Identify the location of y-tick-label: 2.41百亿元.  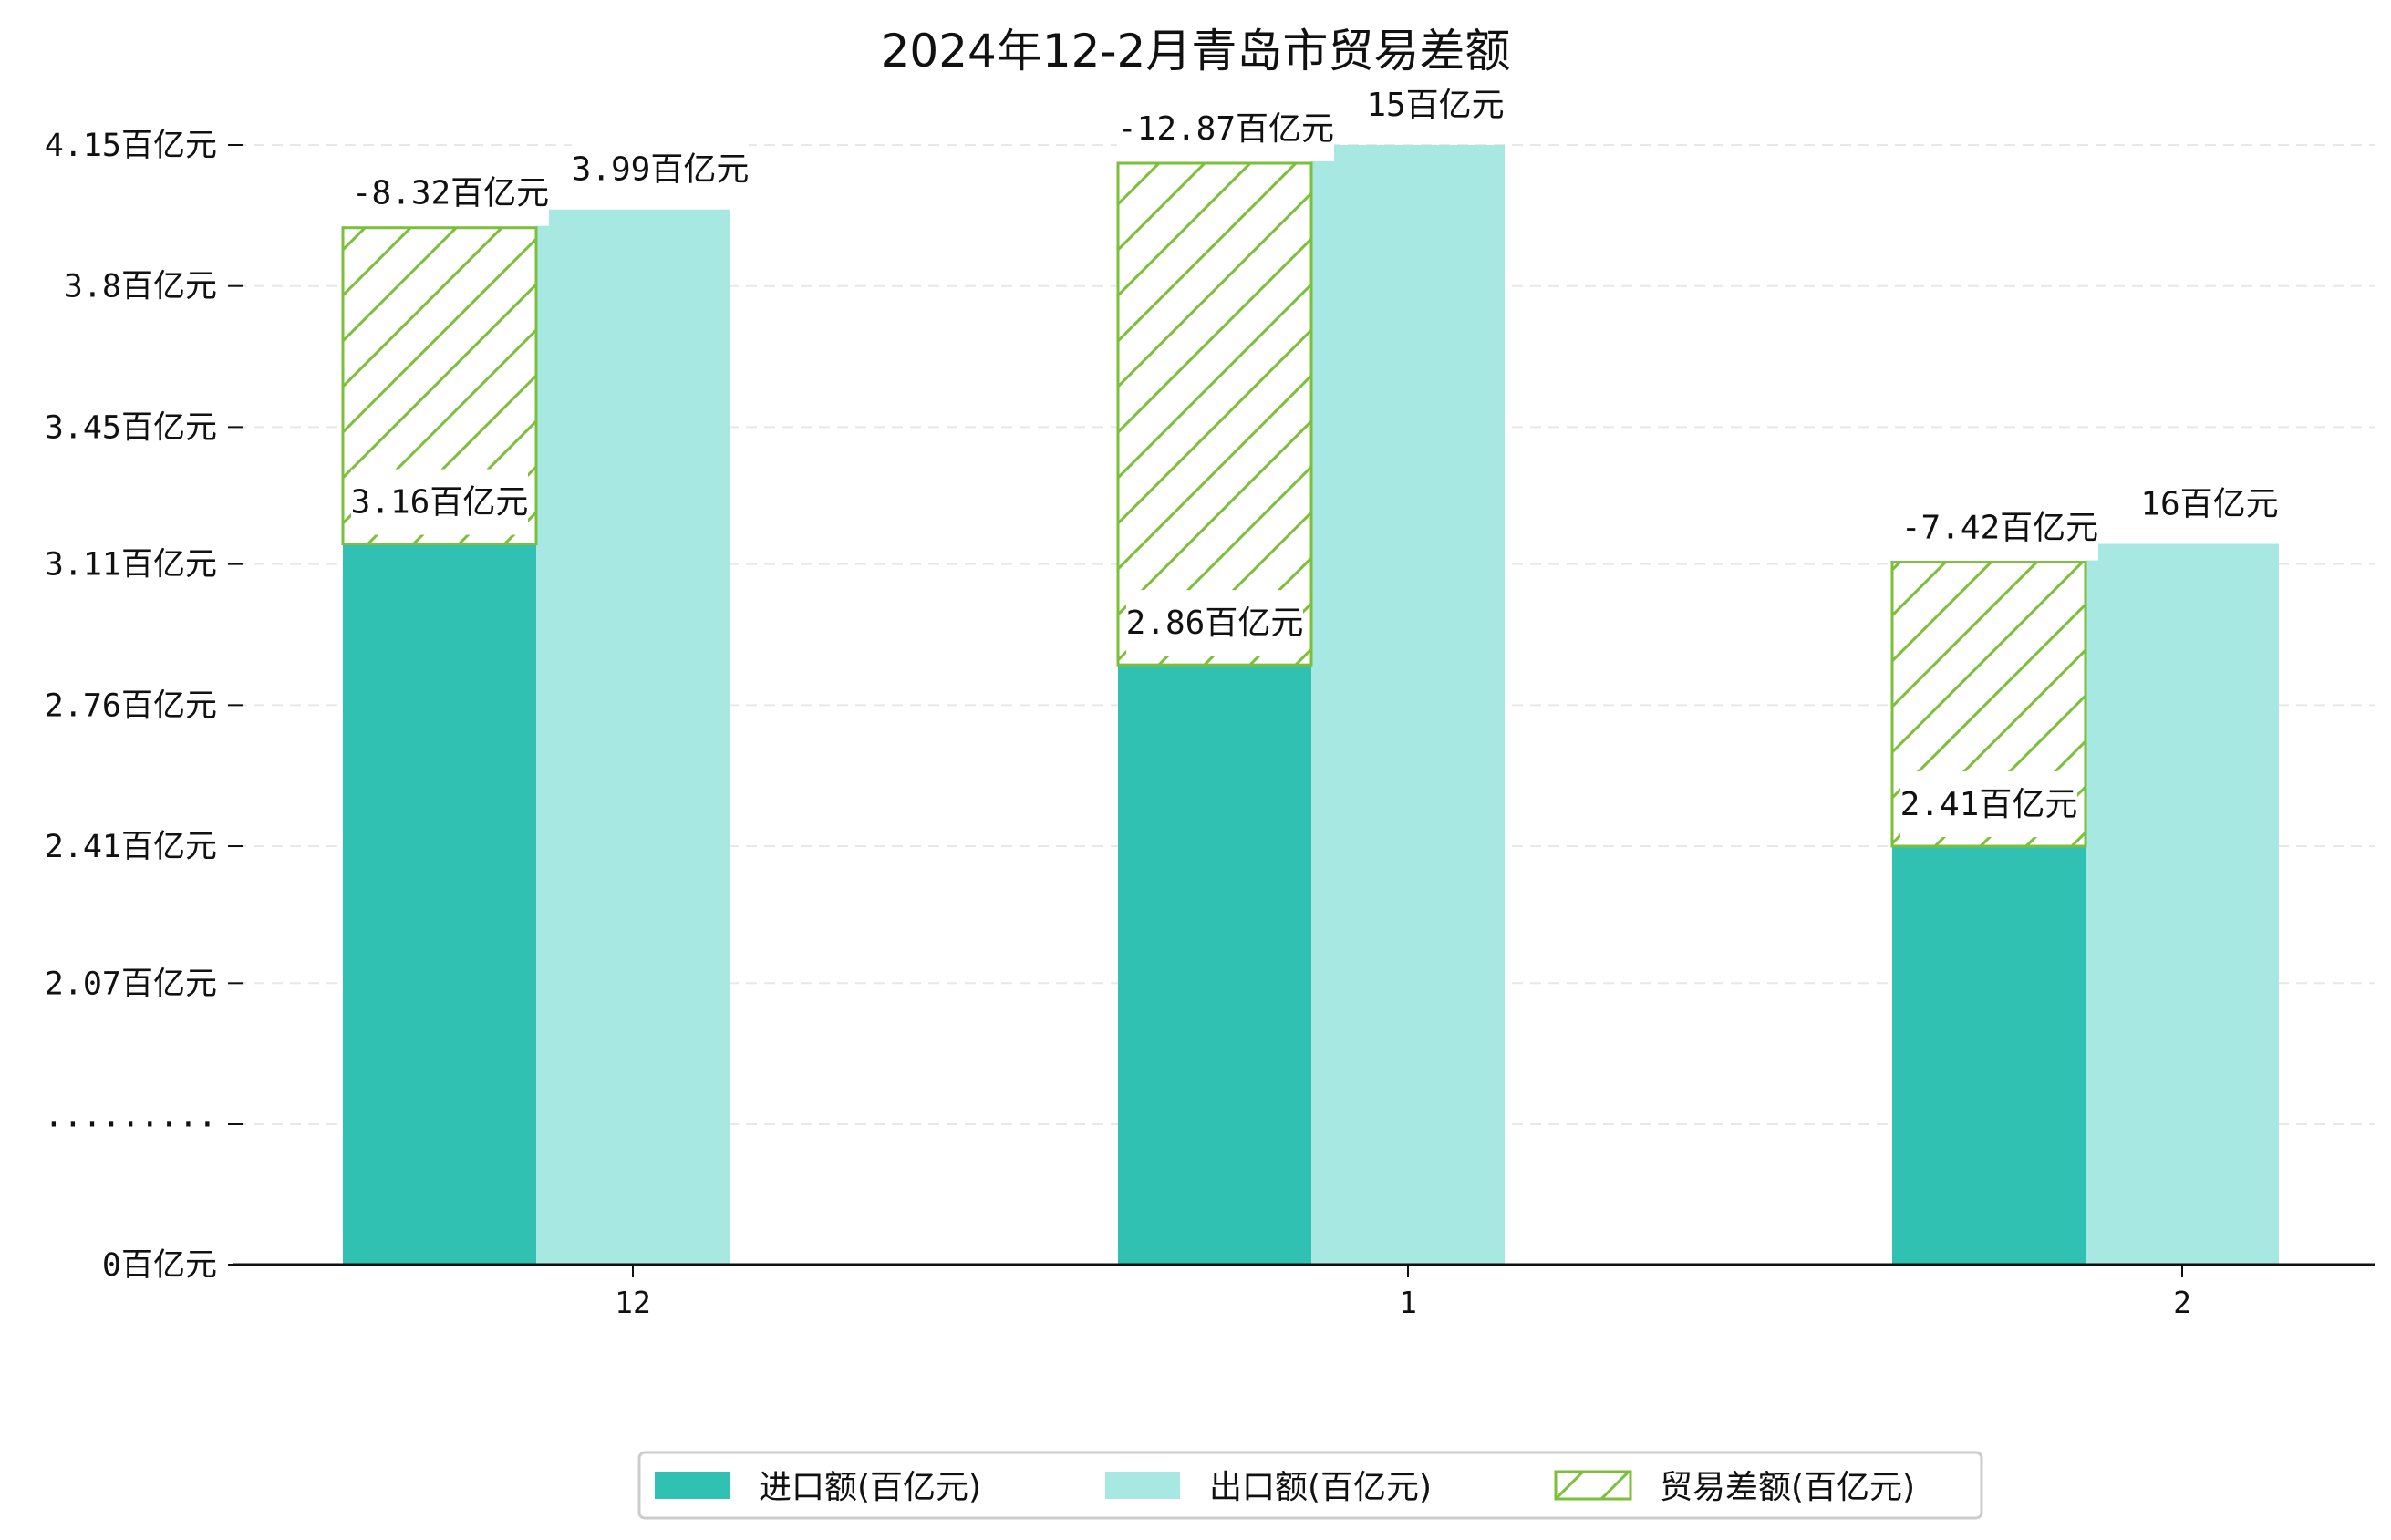
(131, 847).